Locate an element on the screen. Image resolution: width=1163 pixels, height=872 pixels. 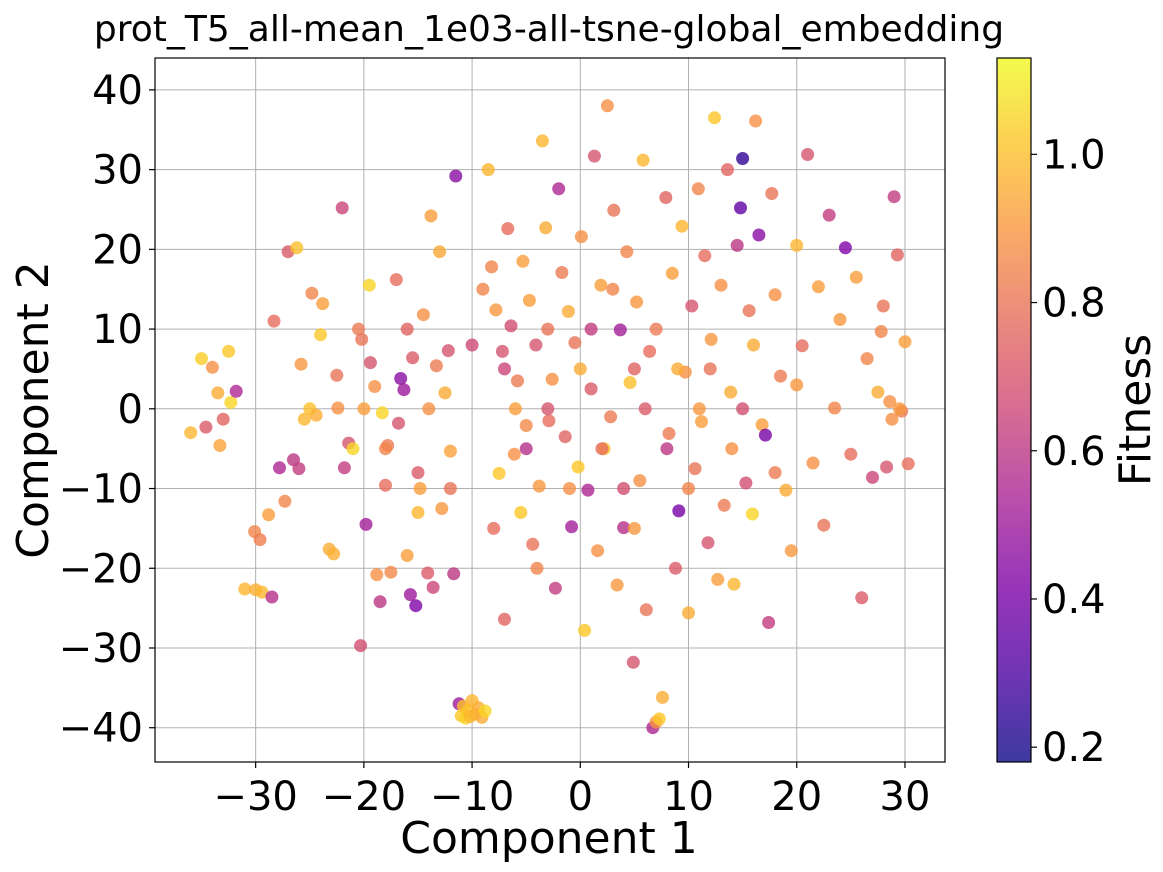
x-tick-label: 0 is located at coordinates (580, 797).